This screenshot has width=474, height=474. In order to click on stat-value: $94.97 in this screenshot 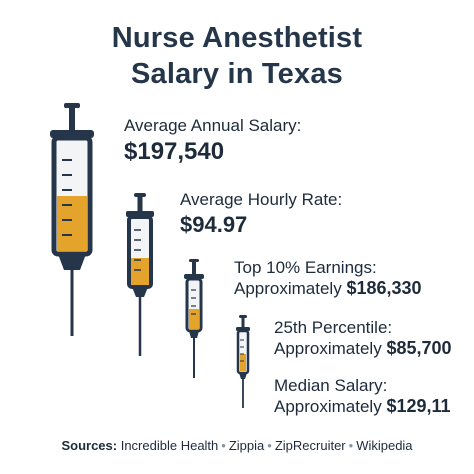, I will do `click(214, 224)`.